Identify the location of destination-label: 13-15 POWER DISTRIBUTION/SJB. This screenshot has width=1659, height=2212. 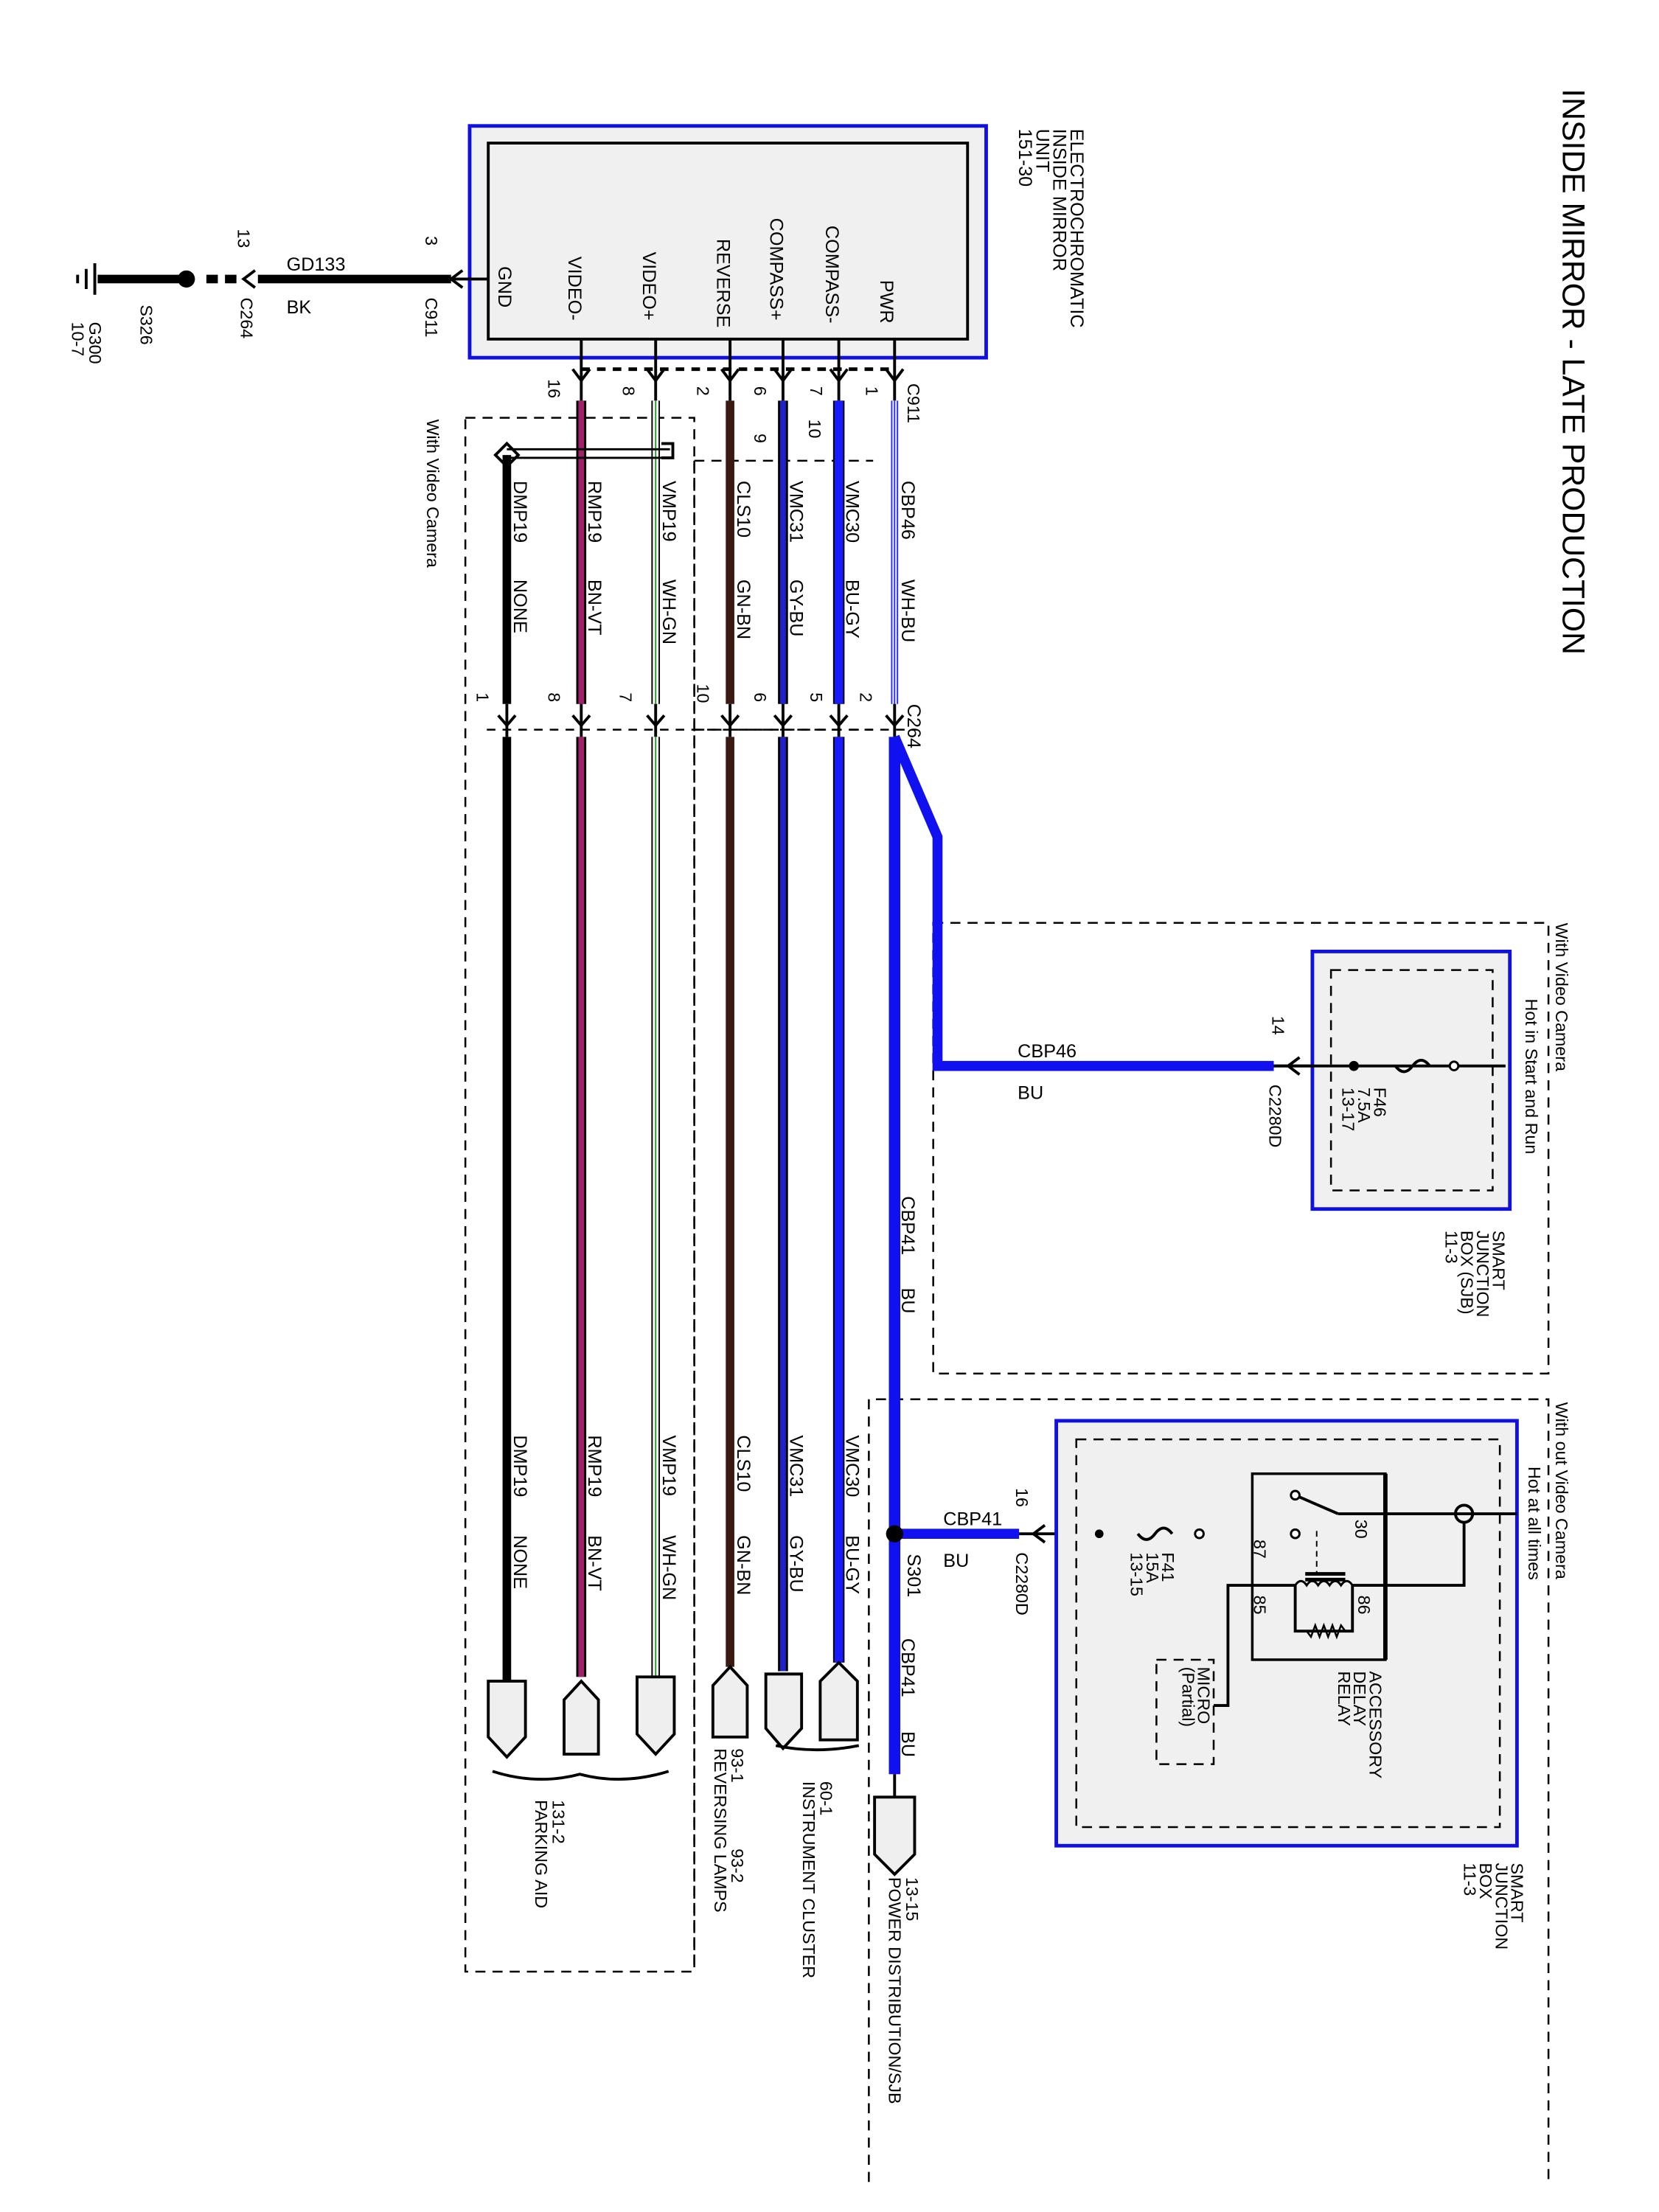
(904, 1990).